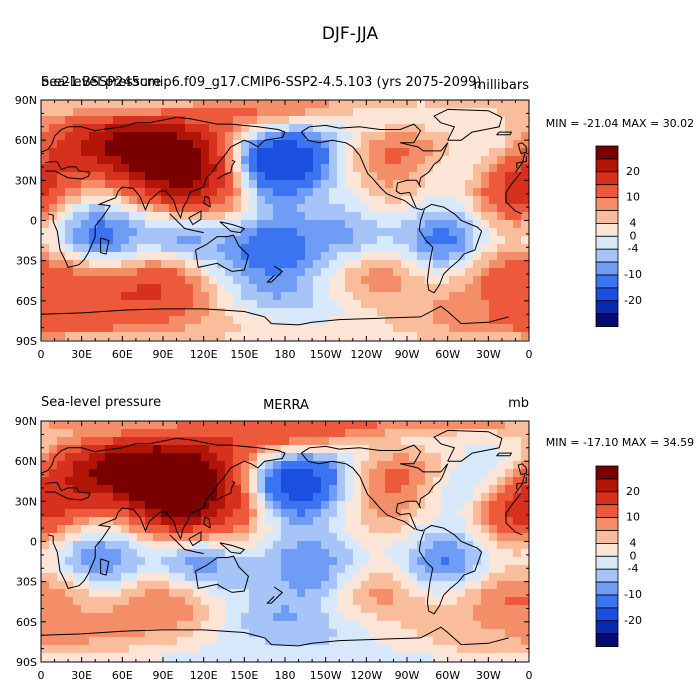  I want to click on x-tick-label: 90E, so click(163, 354).